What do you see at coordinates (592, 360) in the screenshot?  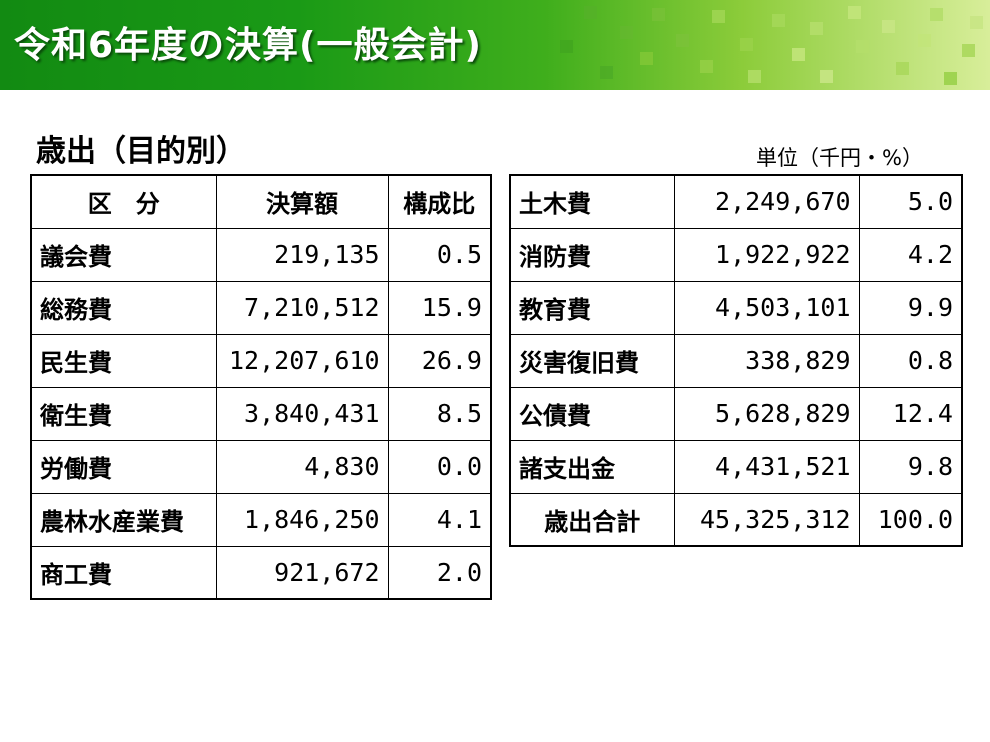 I see `row-category: 災害復旧費` at bounding box center [592, 360].